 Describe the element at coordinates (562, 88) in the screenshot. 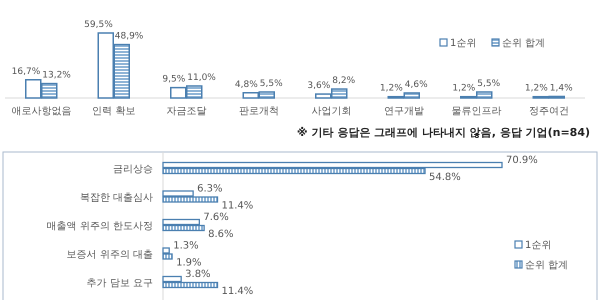

I see `data-label: 1,4%` at that location.